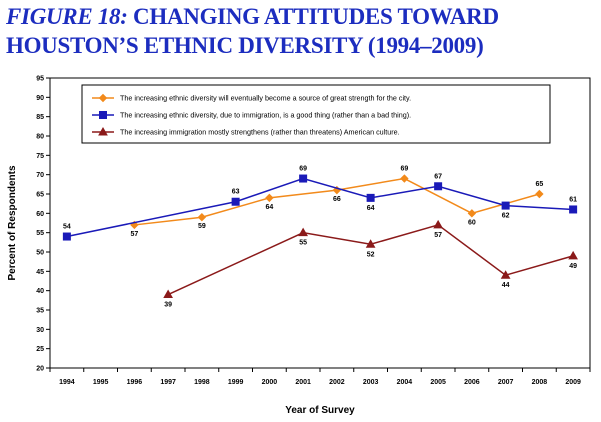 The height and width of the screenshot is (422, 601). Describe the element at coordinates (540, 382) in the screenshot. I see `x-tick-label: 2008` at that location.